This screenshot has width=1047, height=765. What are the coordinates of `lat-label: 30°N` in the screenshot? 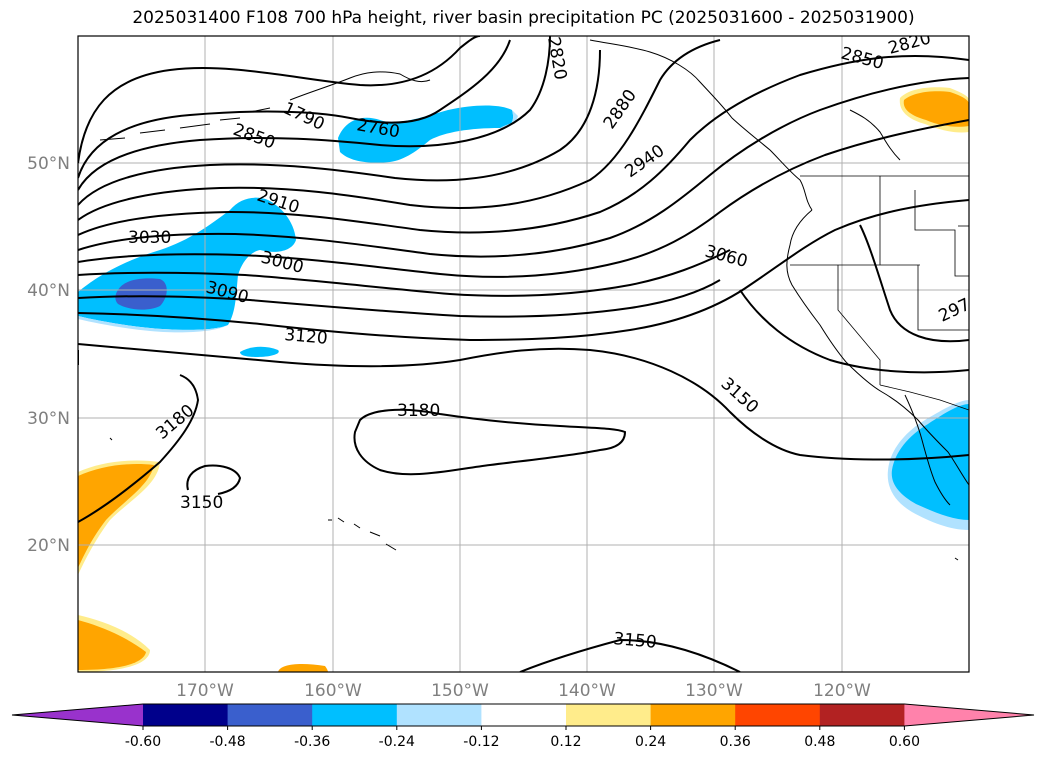 It's located at (48, 419).